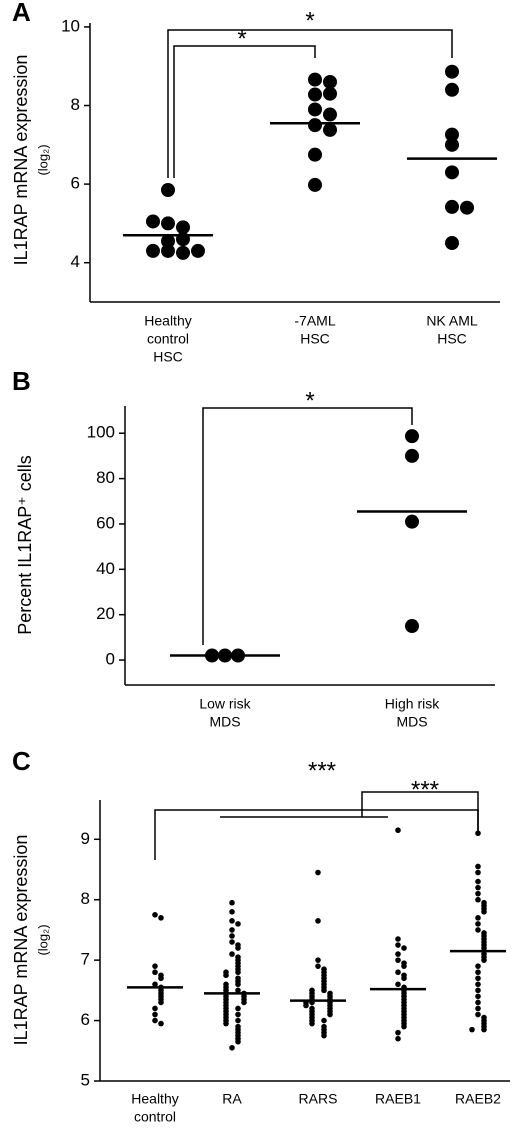 This screenshot has height=1133, width=520. Describe the element at coordinates (105, 522) in the screenshot. I see `y-tick-label: 60` at that location.